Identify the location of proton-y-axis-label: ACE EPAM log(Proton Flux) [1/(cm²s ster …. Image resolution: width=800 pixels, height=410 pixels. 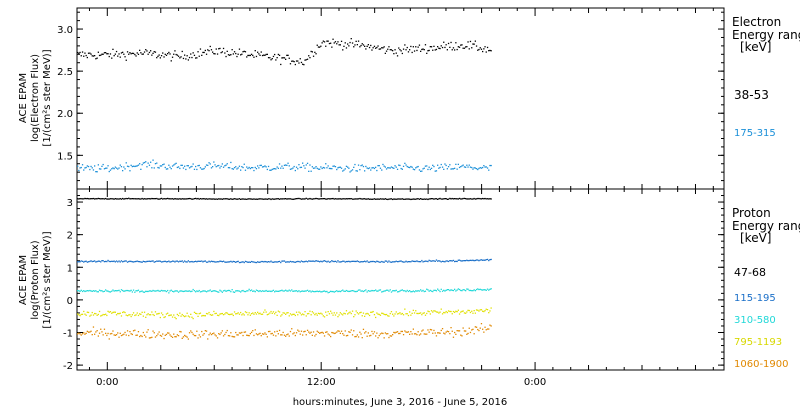
(35, 279).